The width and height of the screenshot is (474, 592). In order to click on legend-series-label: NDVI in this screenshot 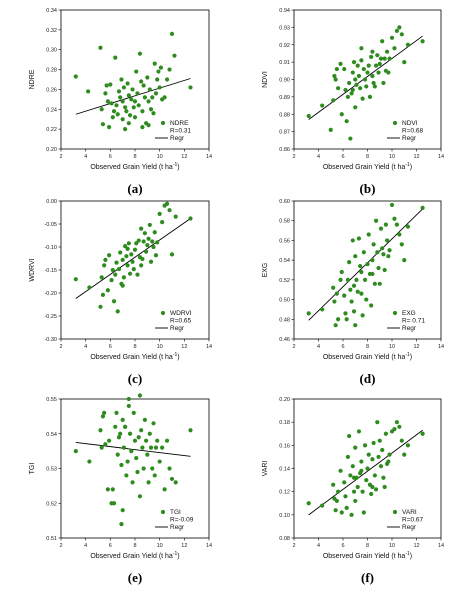, I will do `click(410, 123)`.